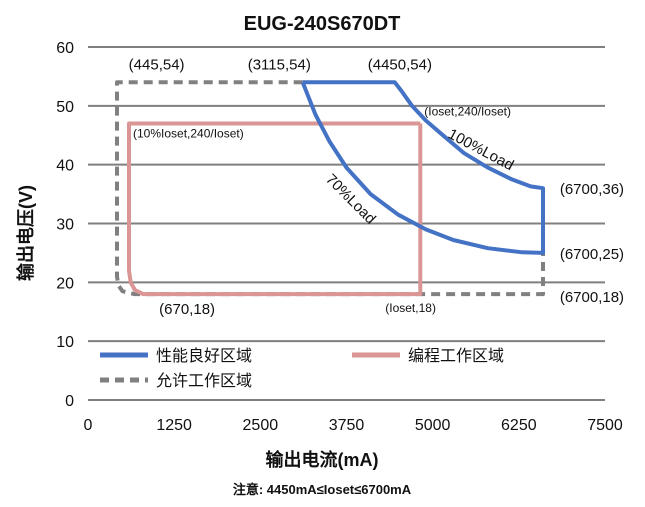 The image size is (645, 507). What do you see at coordinates (187, 309) in the screenshot?
I see `annotation-label: (670,18)` at bounding box center [187, 309].